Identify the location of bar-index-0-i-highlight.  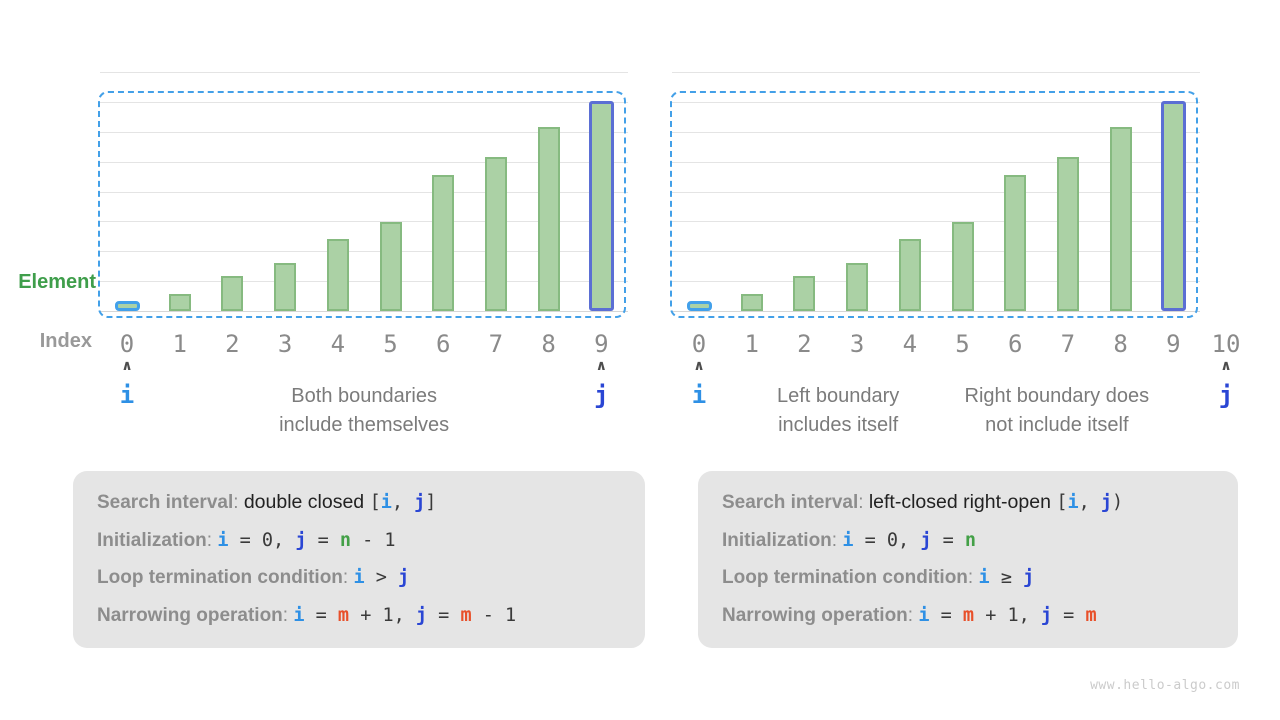
(699, 306).